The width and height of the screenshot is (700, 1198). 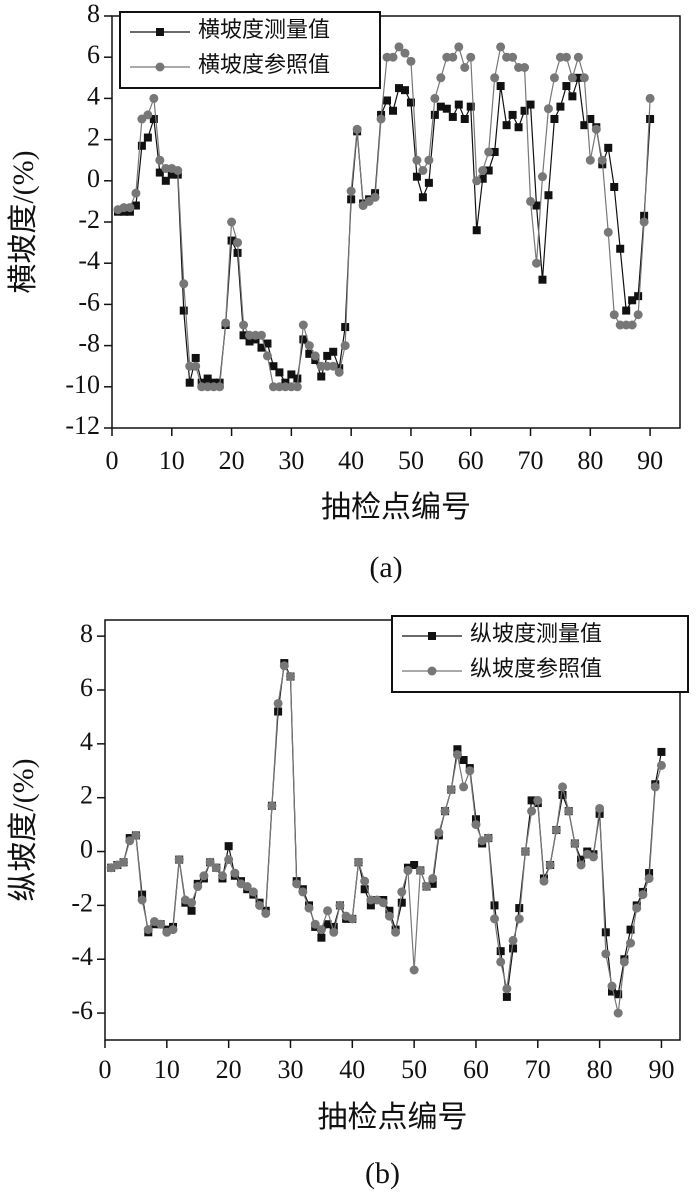 What do you see at coordinates (105, 1069) in the screenshot?
I see `x-tick-label: 0` at bounding box center [105, 1069].